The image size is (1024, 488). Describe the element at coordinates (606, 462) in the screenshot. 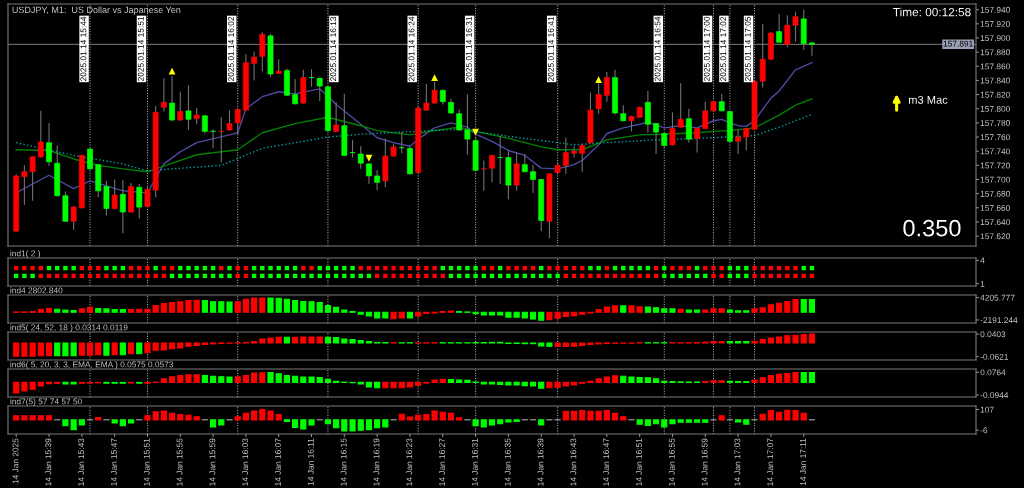

I see `x-tick-label: 14 Jan 16:47` at that location.